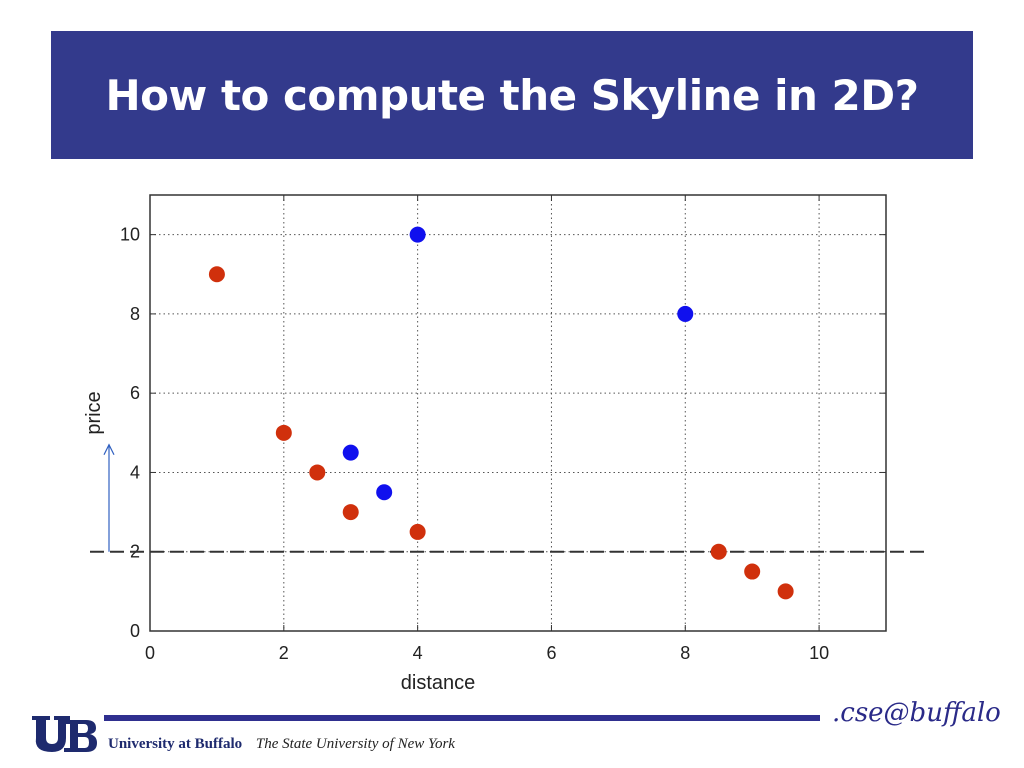 The image size is (1024, 768). I want to click on x-tick-label: 6, so click(551, 653).